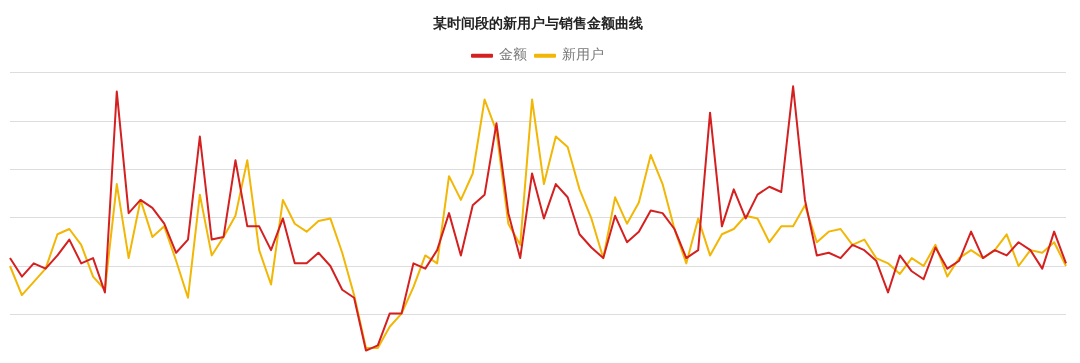 Image resolution: width=1080 pixels, height=363 pixels. I want to click on legend-label: 新用户, so click(583, 54).